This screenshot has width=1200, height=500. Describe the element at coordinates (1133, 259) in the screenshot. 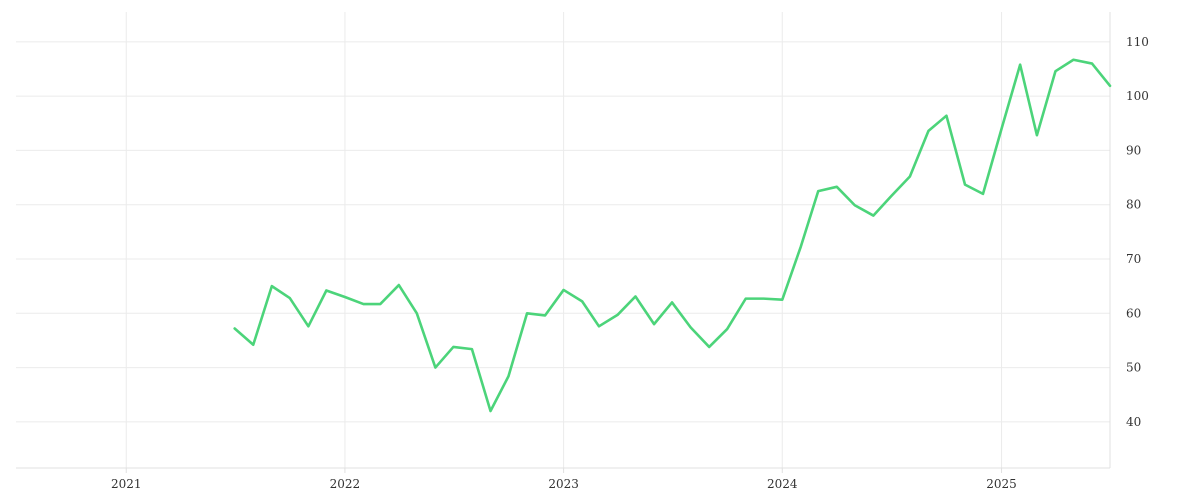

I see `y-tick-label: 70` at that location.